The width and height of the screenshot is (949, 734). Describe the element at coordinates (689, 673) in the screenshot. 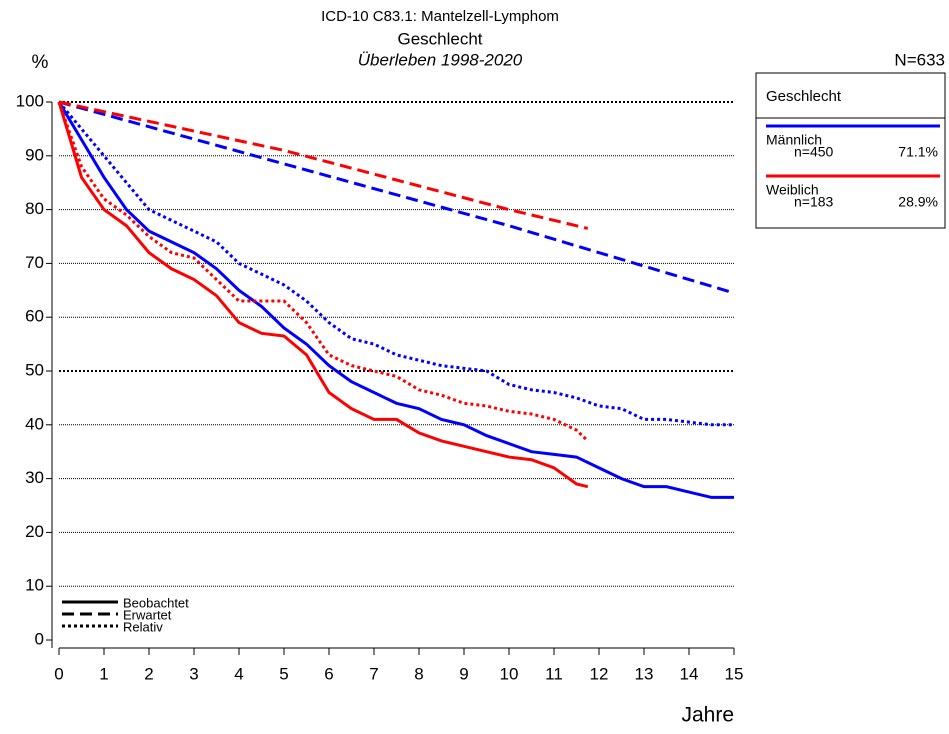

I see `x-tick-label: 14` at that location.